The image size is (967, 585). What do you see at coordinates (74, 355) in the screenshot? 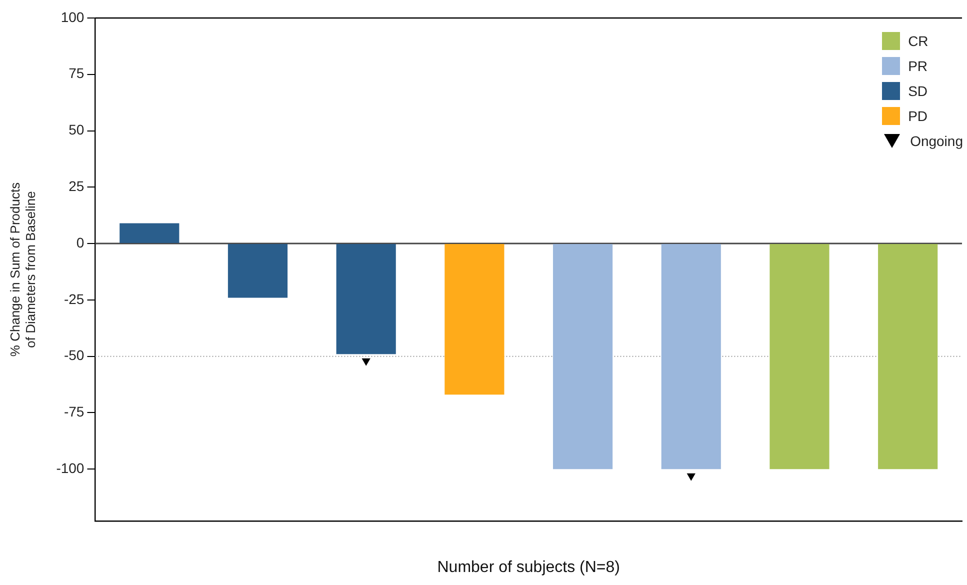
I see `y-tick-label: -50` at bounding box center [74, 355].